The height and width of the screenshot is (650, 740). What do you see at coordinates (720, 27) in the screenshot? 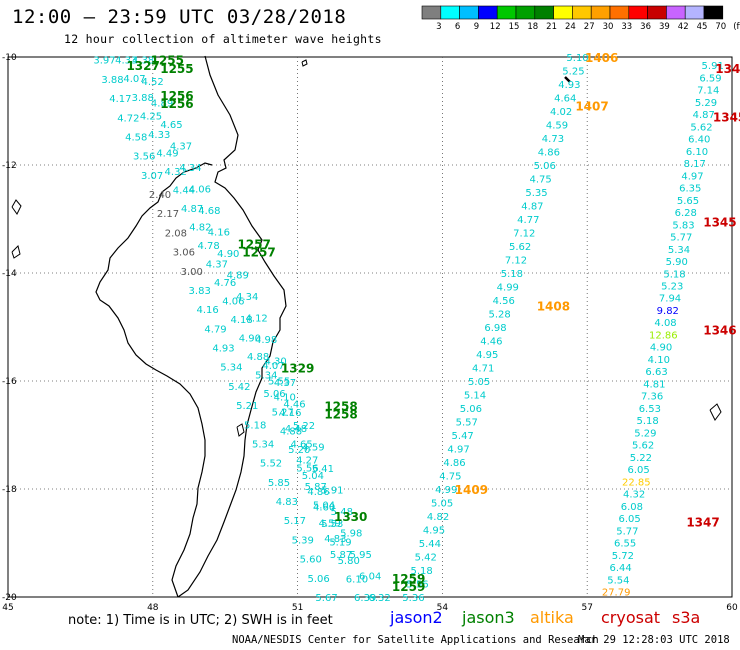
I see `colorbar-label: 70` at bounding box center [720, 27].